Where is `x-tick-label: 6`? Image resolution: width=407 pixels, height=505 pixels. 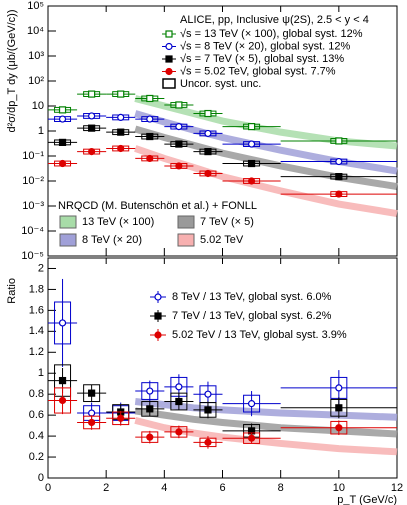 x-tick-label: 6 is located at coordinates (222, 488).